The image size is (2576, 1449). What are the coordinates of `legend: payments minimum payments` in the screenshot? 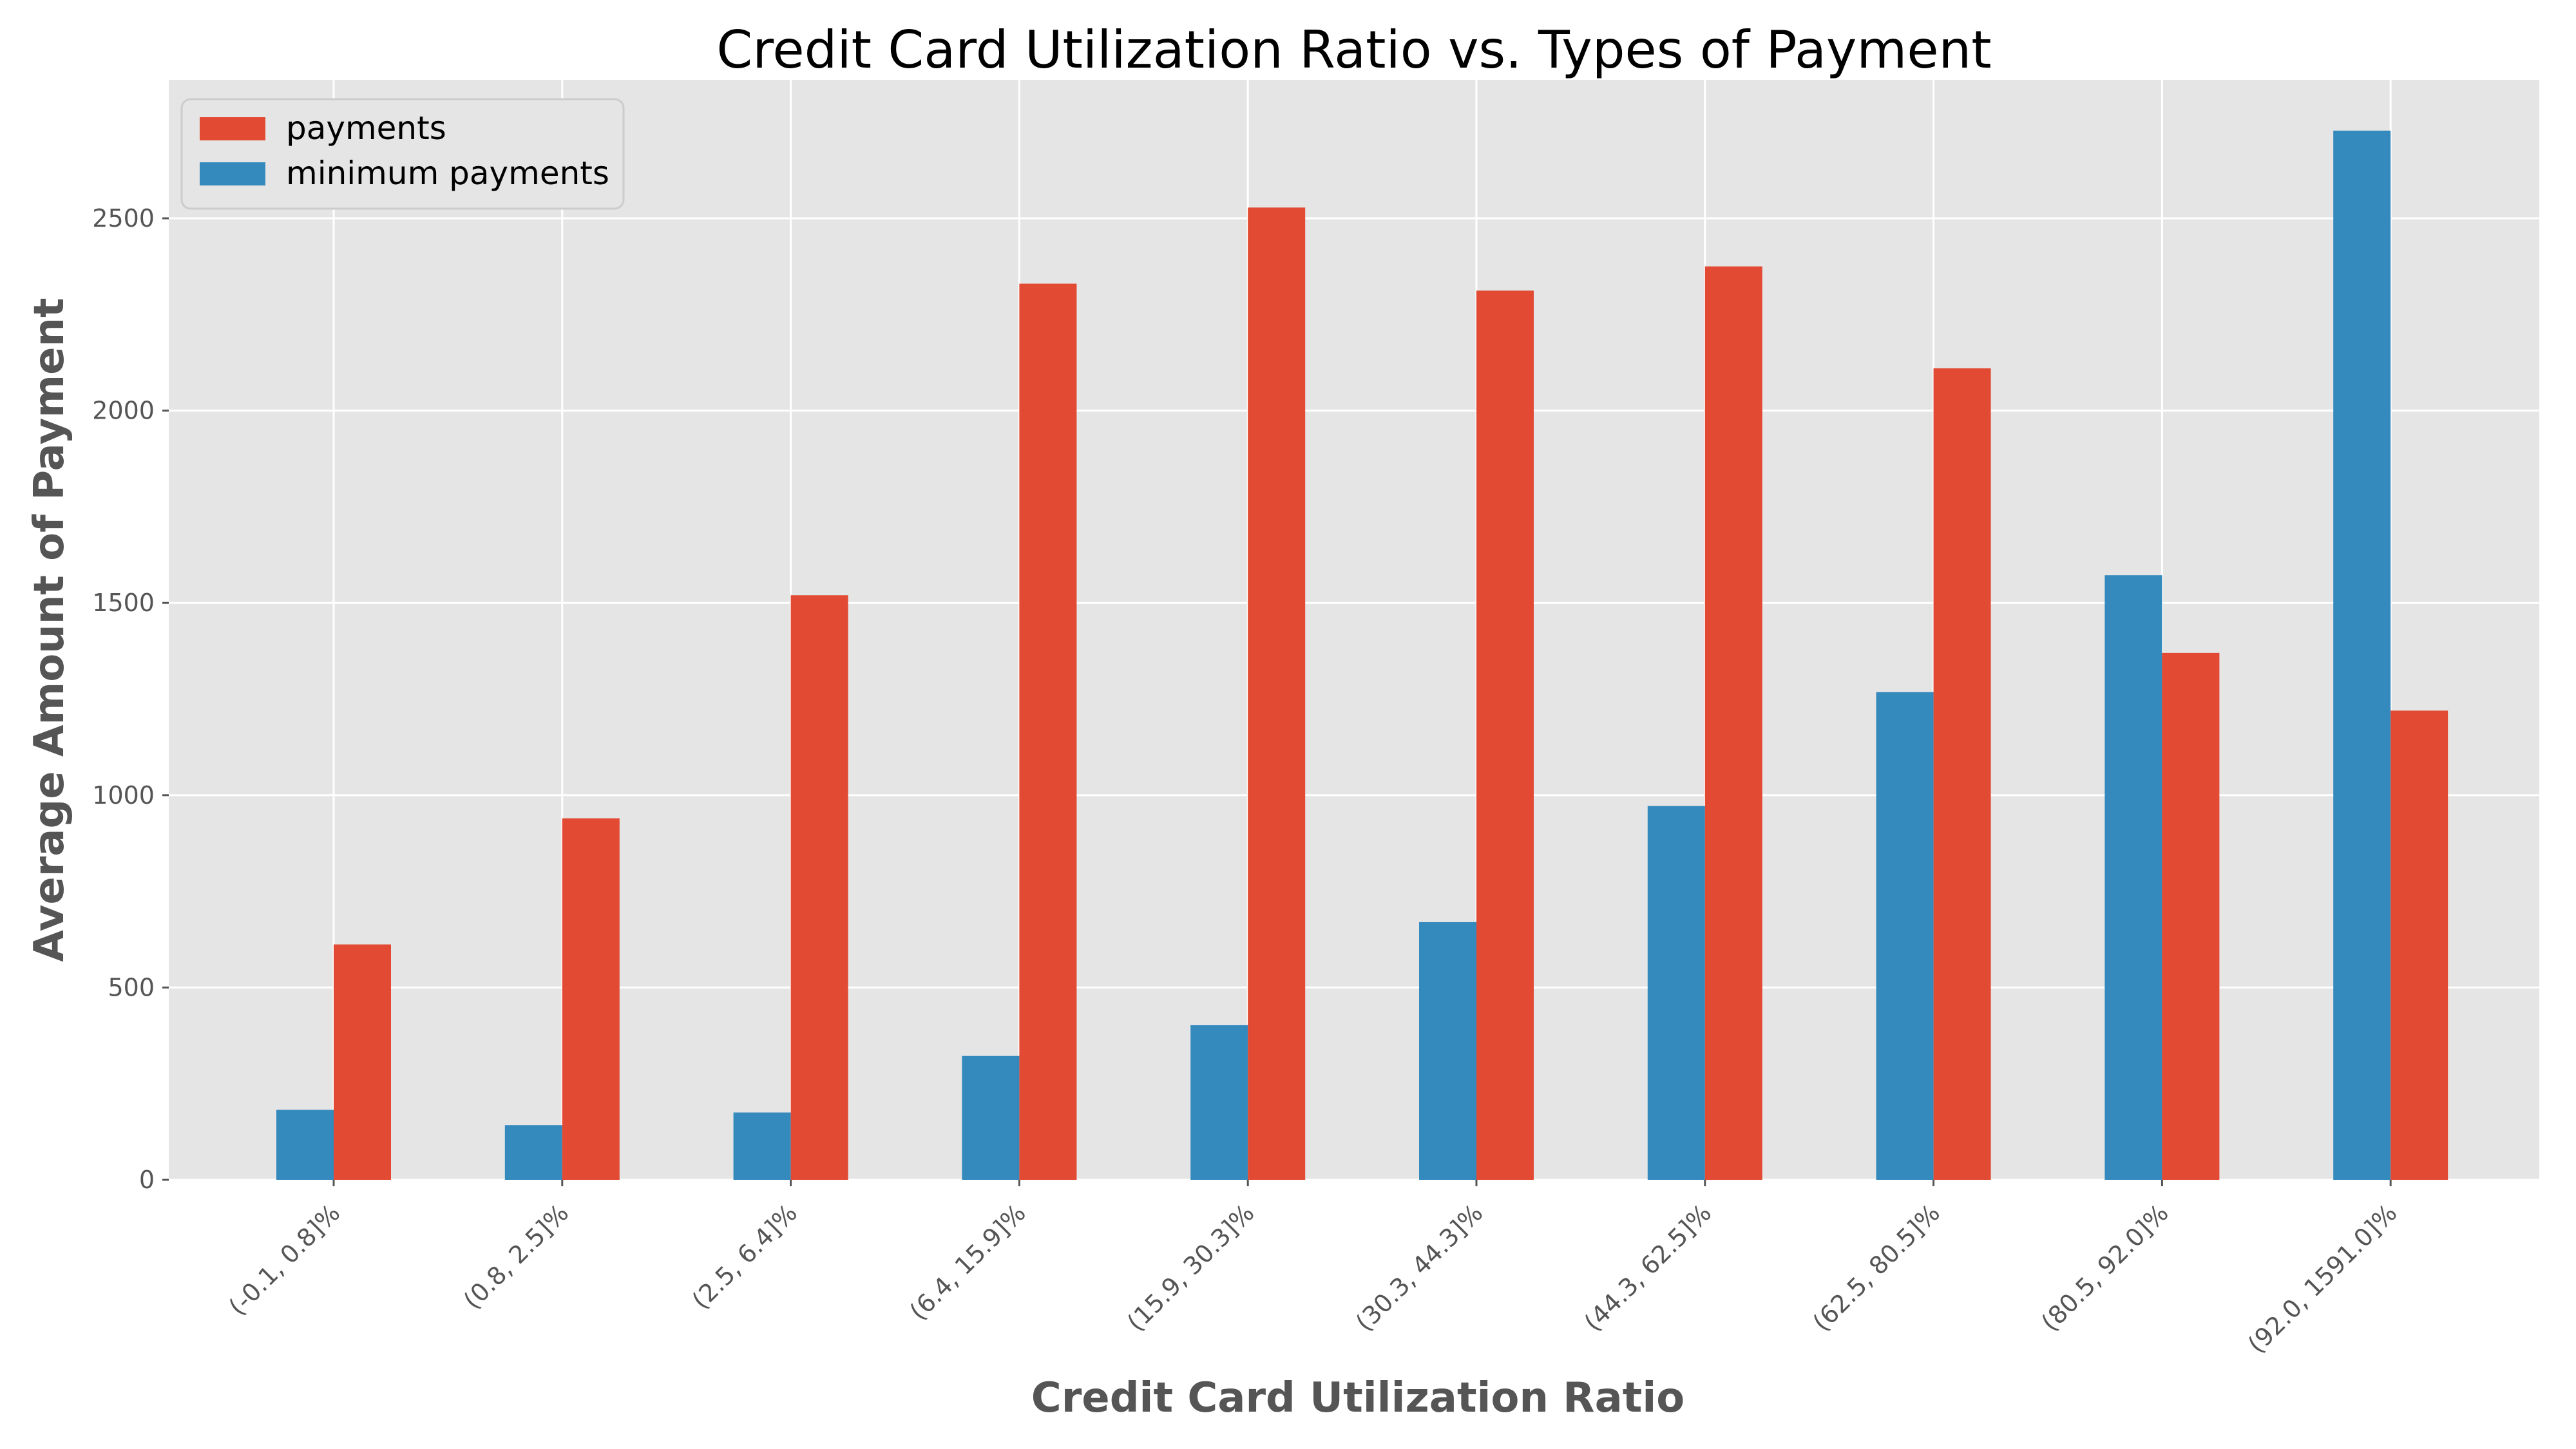 It's located at (402, 154).